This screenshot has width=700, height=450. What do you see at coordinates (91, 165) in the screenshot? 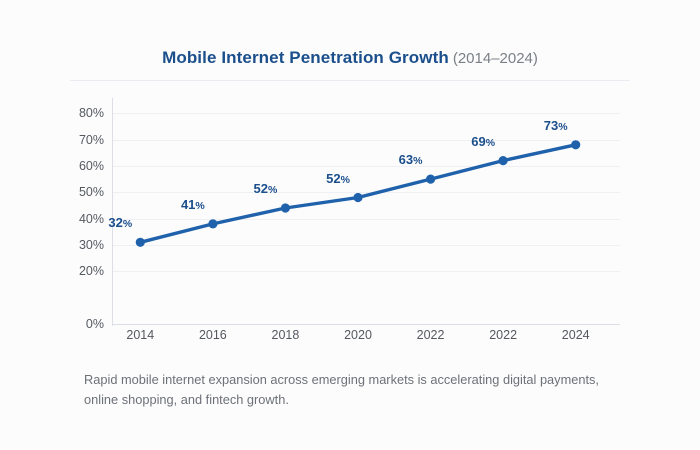
I see `y-axis-tick-label: 60%` at bounding box center [91, 165].